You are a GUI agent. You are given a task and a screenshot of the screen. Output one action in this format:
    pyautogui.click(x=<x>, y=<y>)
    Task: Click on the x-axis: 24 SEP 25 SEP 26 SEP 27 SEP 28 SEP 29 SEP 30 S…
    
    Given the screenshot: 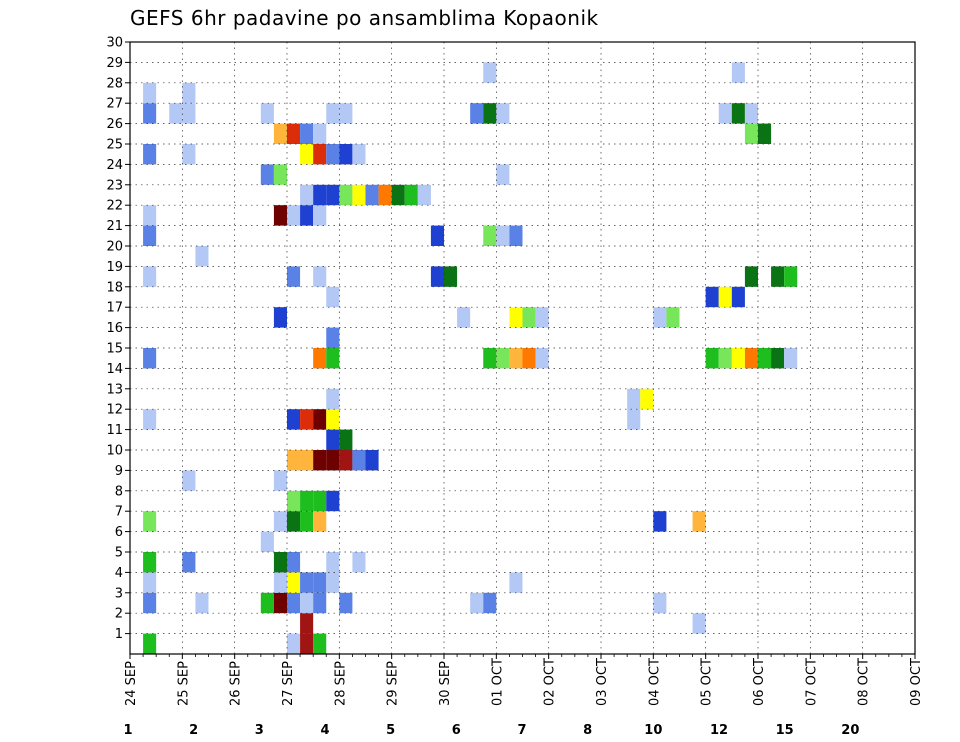 What is the action you would take?
    pyautogui.click(x=524, y=680)
    